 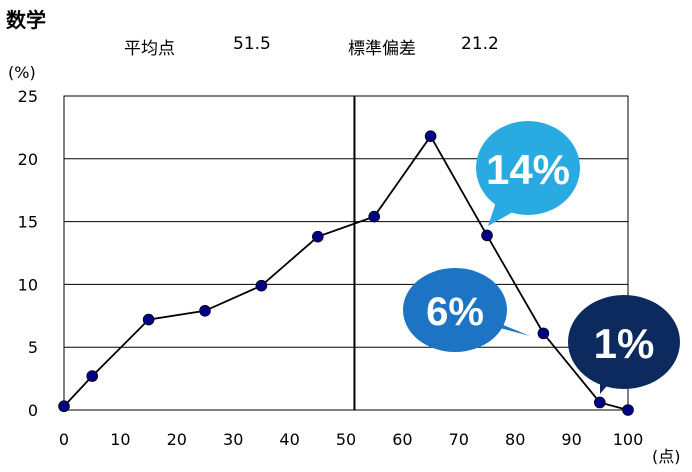 I want to click on x-tick-label: 30, so click(x=233, y=439).